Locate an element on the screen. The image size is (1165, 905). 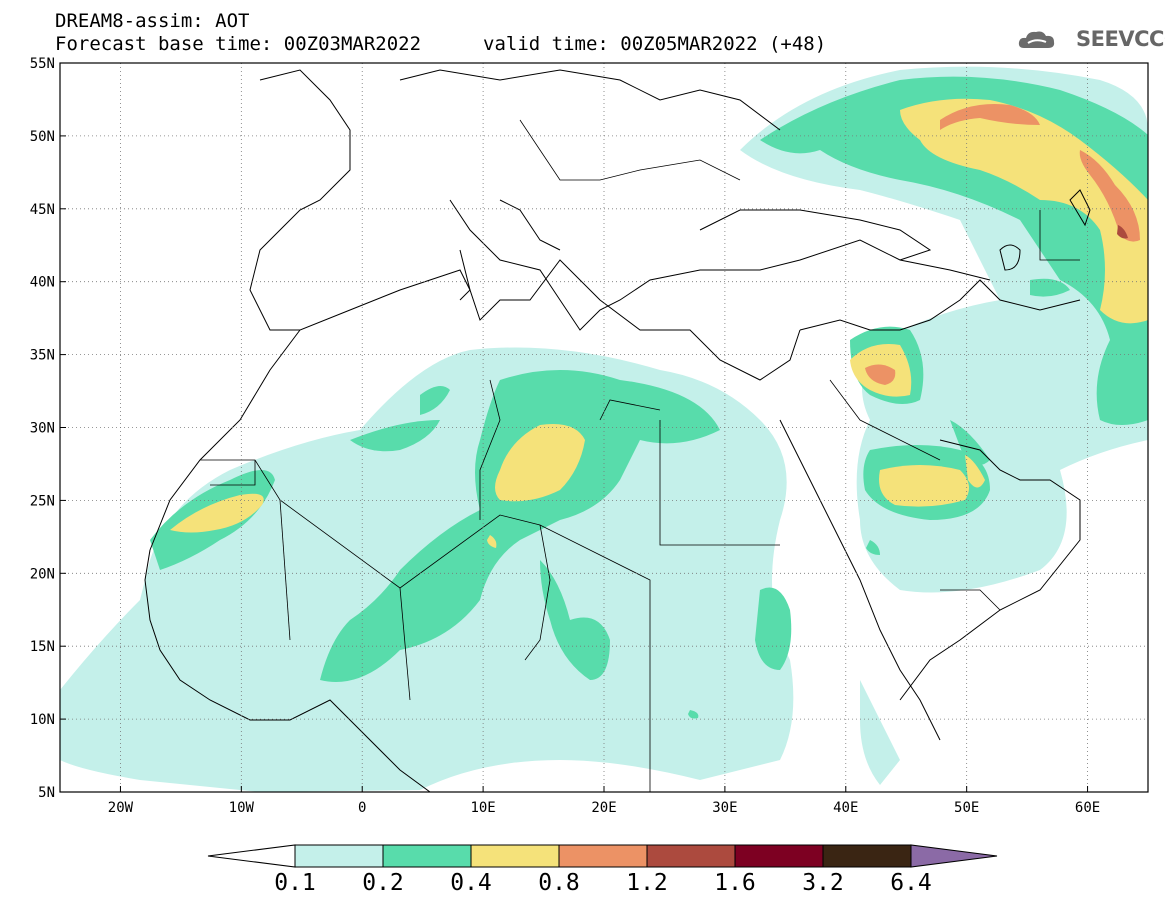
y-tick-label: 55N is located at coordinates (42, 64).